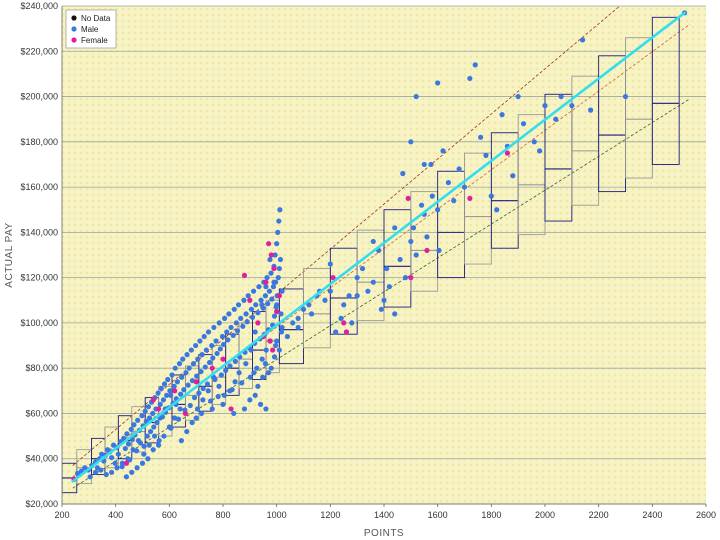  Describe the element at coordinates (61, 515) in the screenshot. I see `x-tick-label: 200` at that location.